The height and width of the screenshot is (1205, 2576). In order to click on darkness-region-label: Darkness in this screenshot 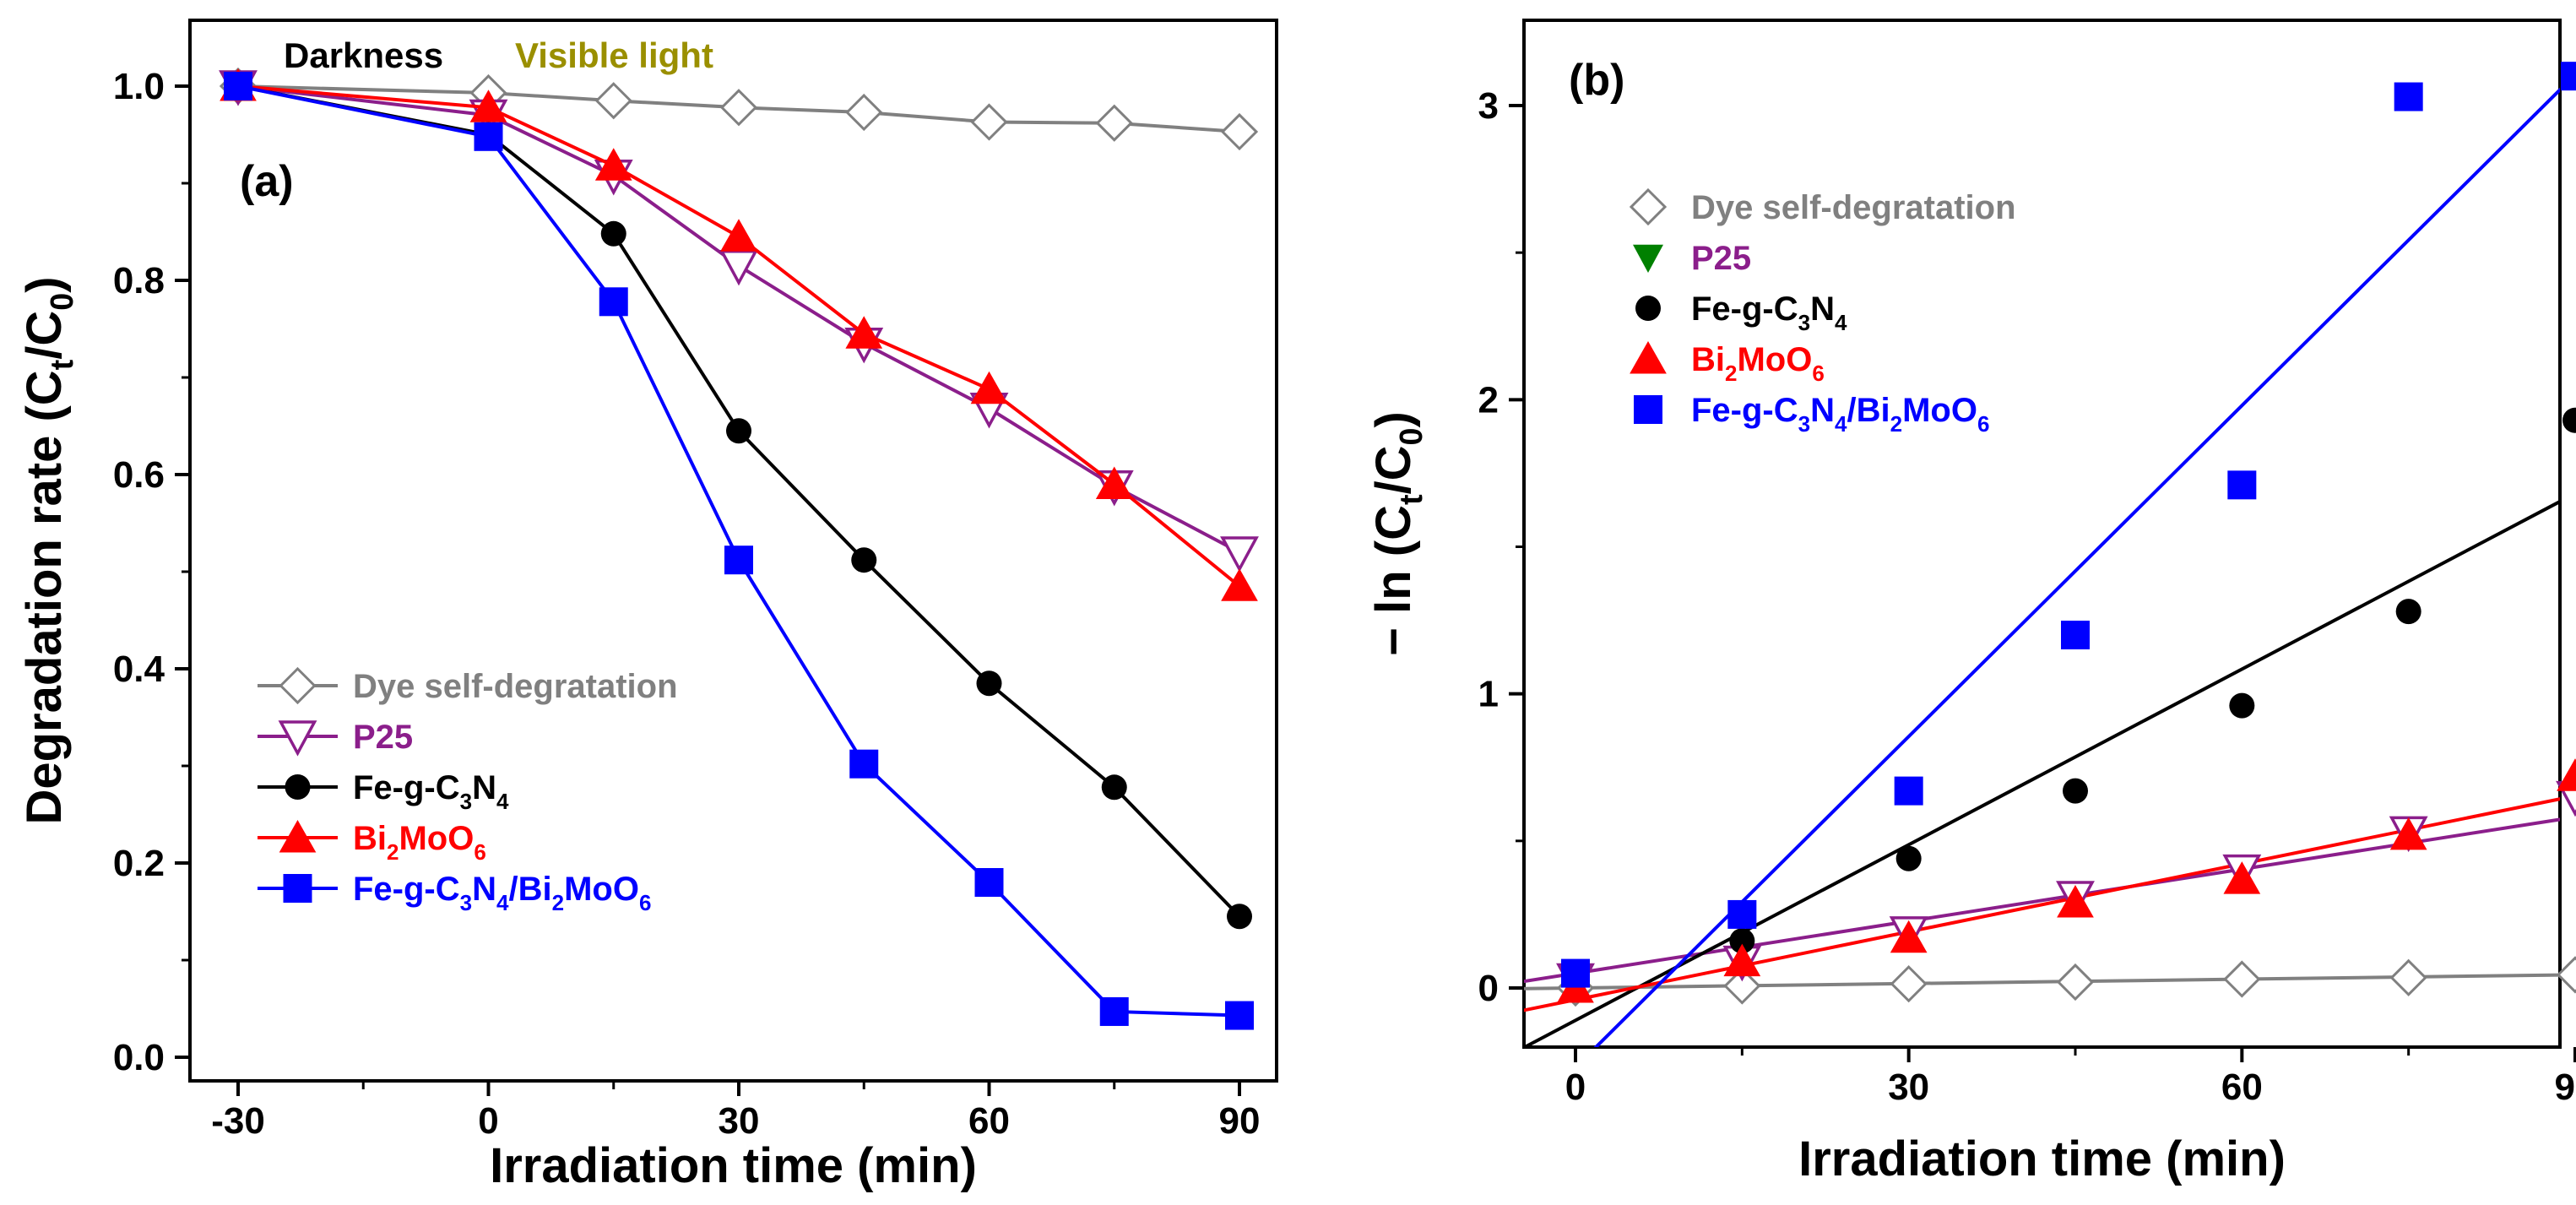, I will do `click(363, 55)`.